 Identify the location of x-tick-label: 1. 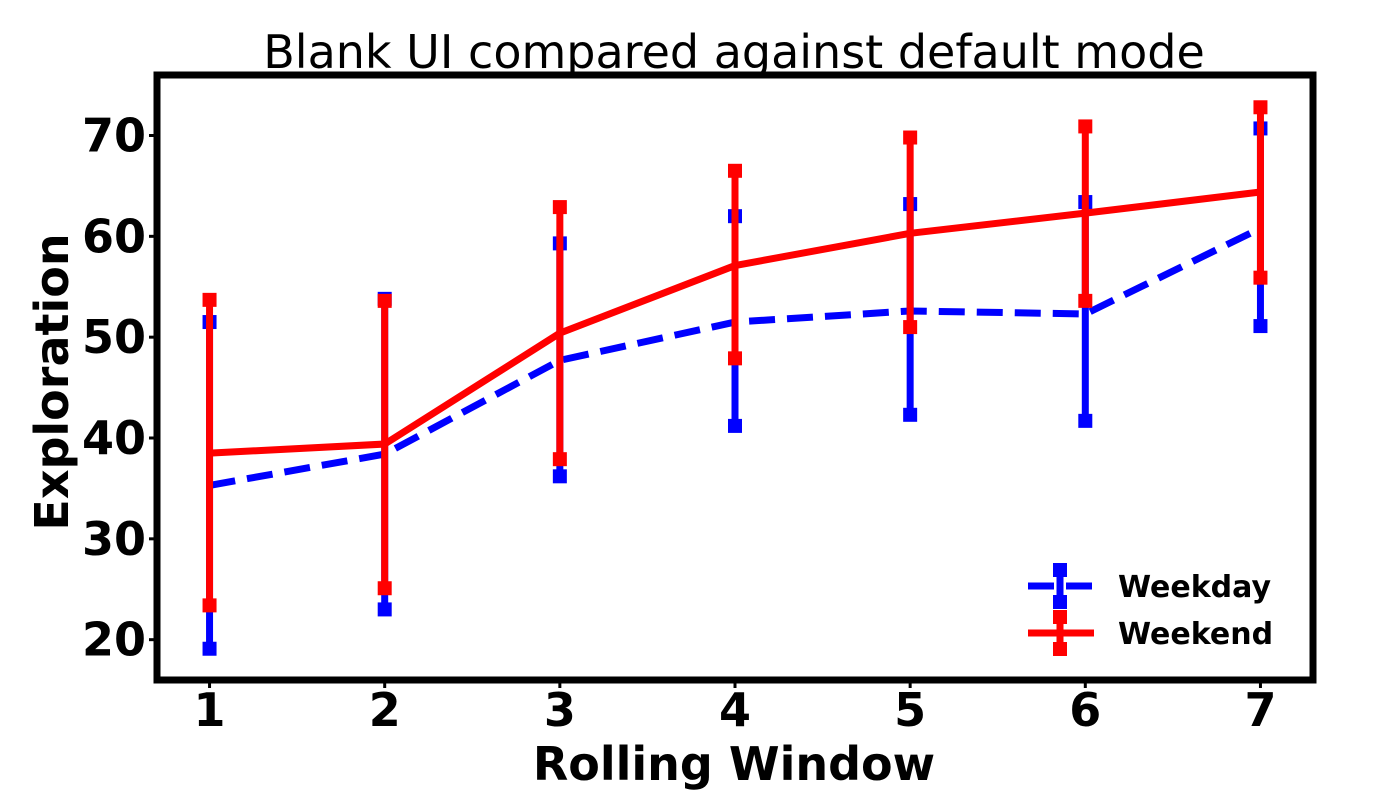
(210, 710).